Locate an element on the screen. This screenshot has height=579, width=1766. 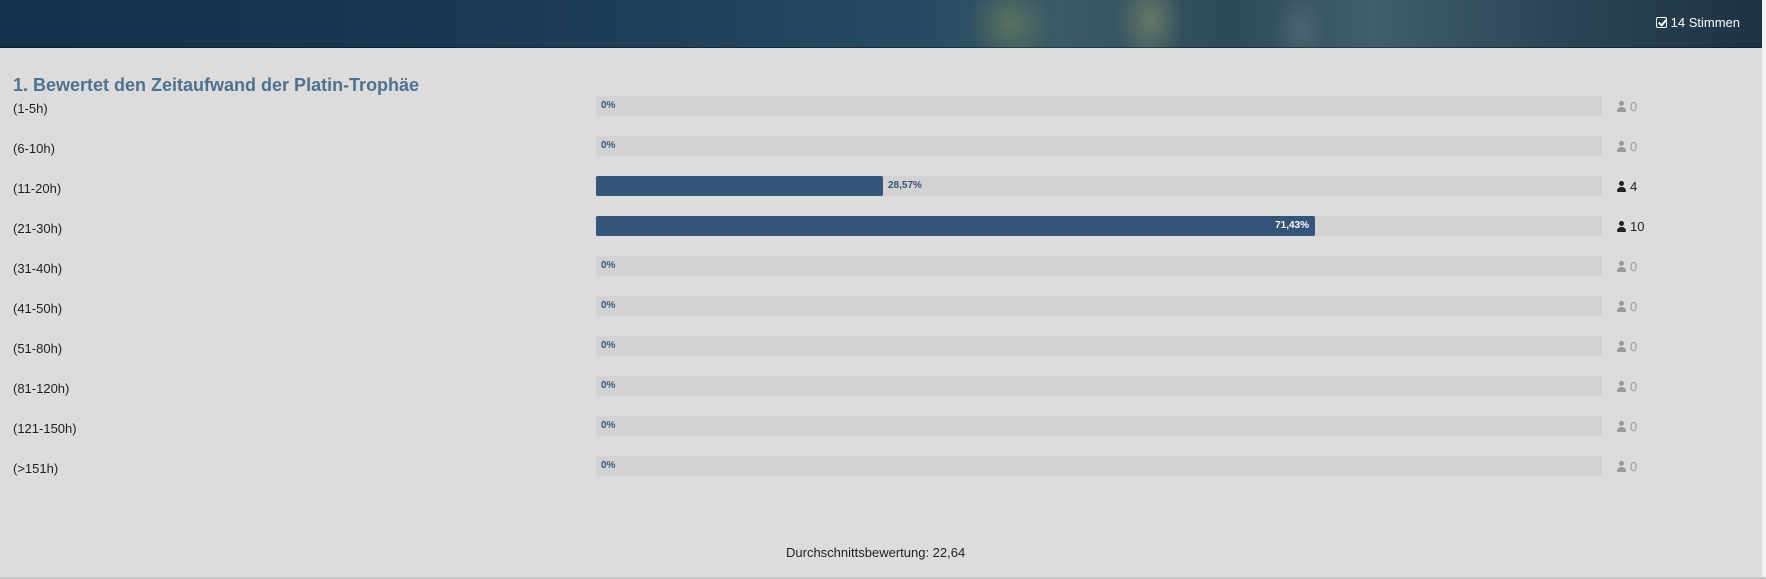
poll-option-row: (>151h) 0% 0 is located at coordinates (883, 468).